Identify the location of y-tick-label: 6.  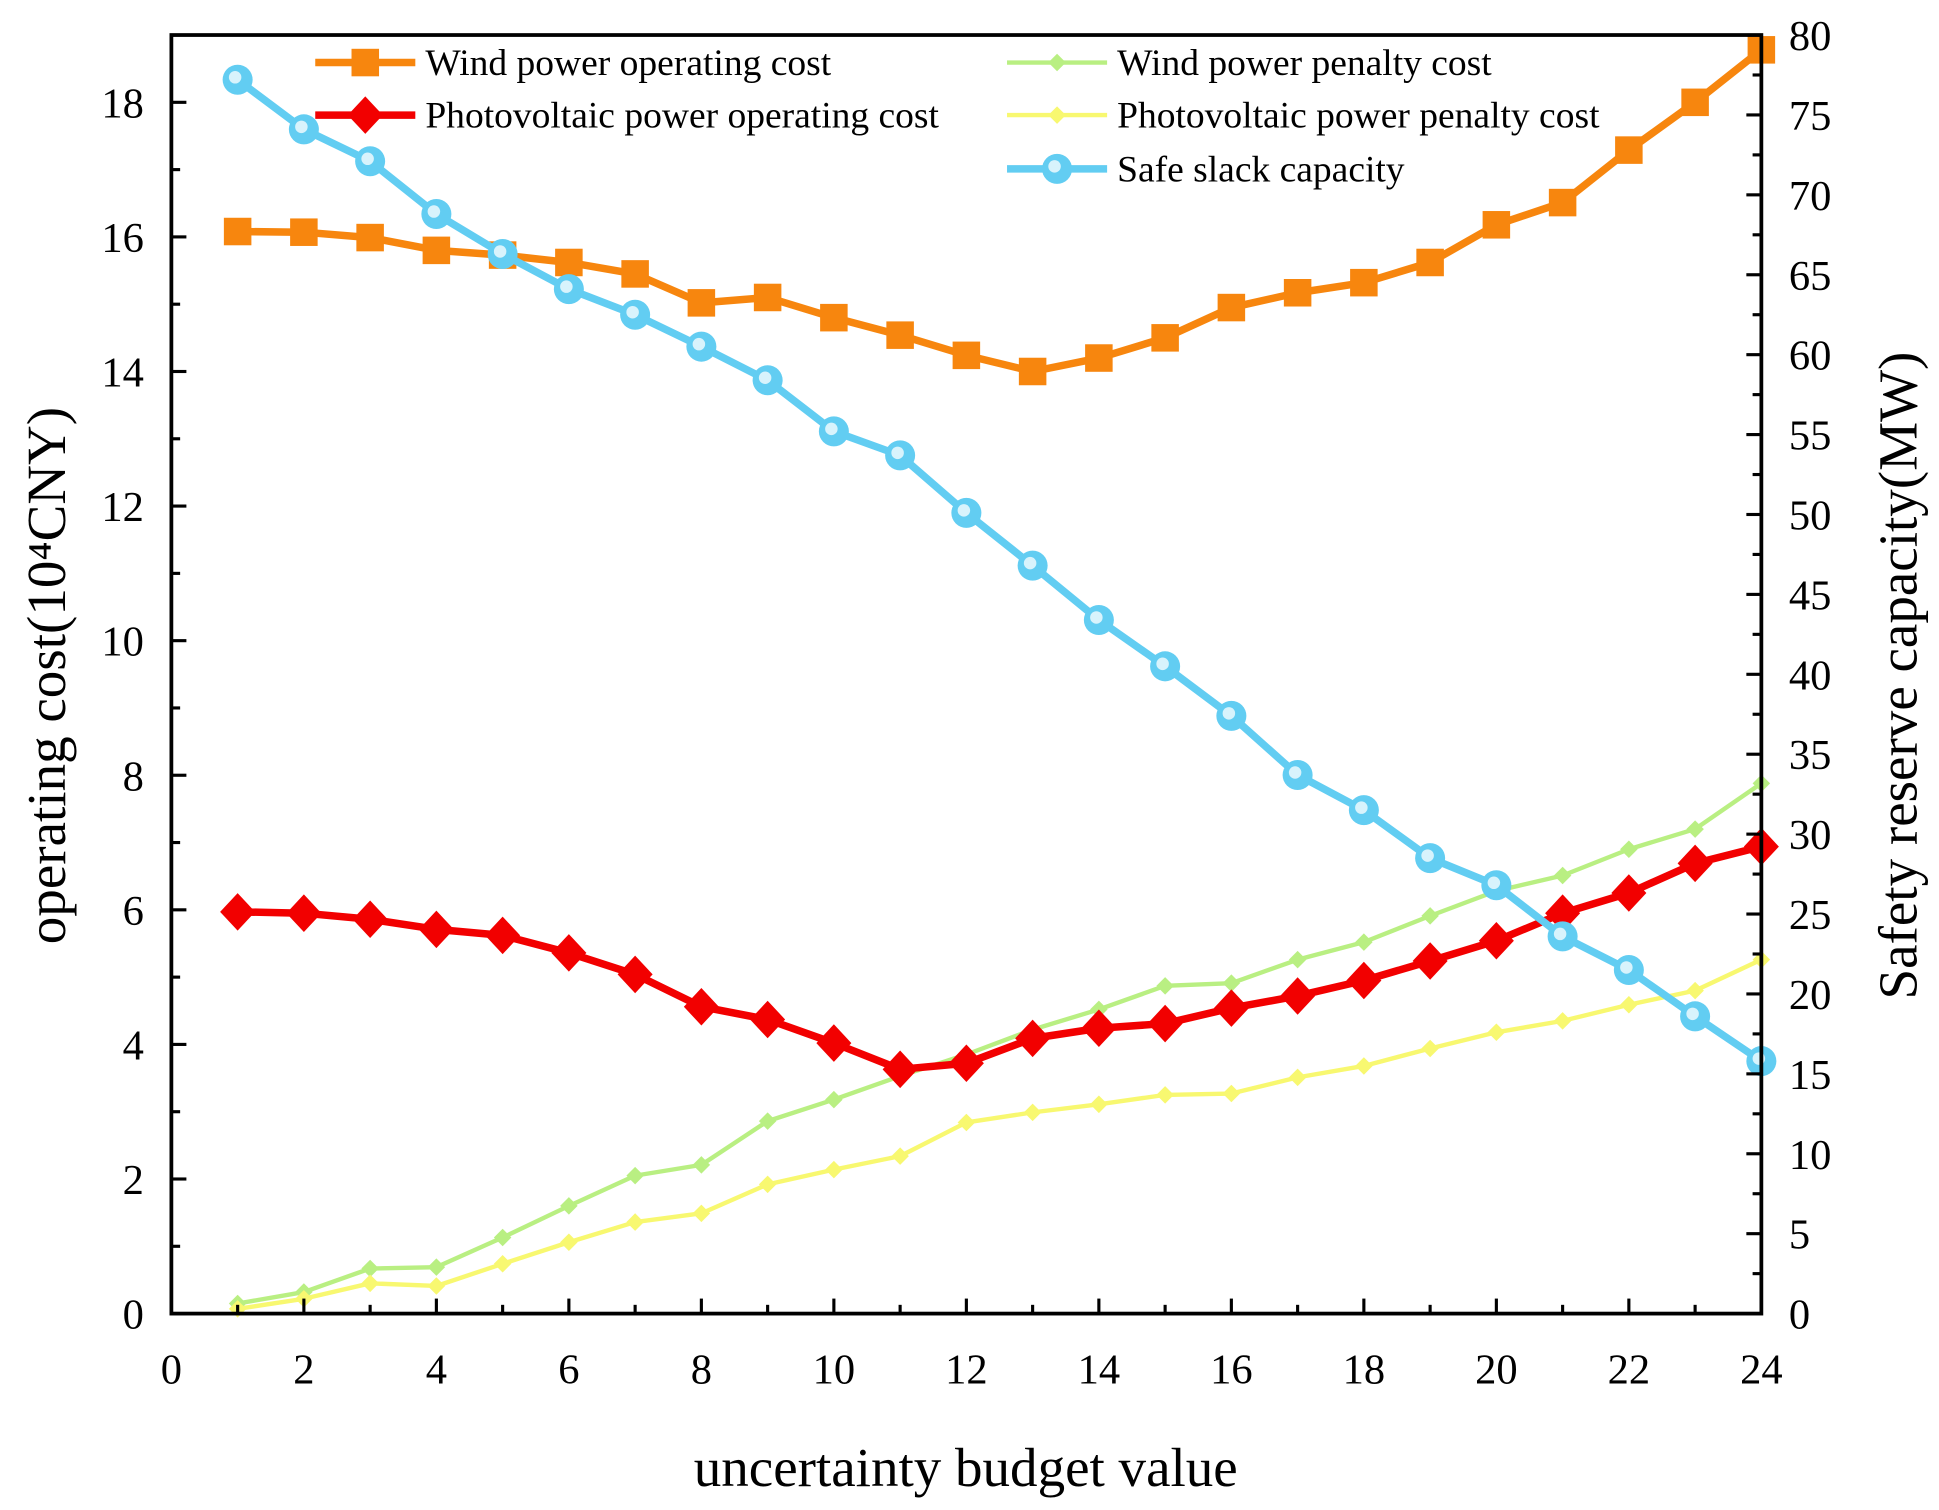
(133, 911).